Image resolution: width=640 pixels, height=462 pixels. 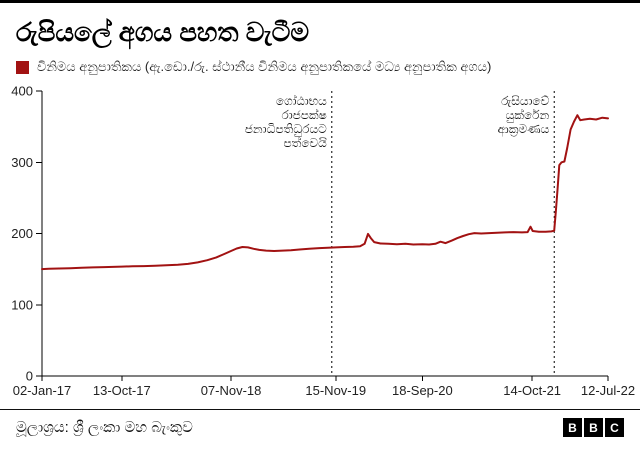 I want to click on annotation-text: පත්වෙයි, so click(x=305, y=143).